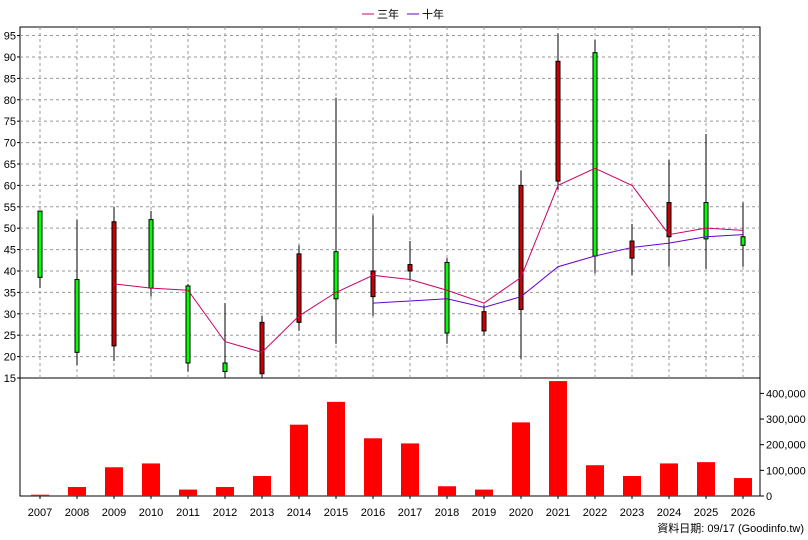 This screenshot has width=808, height=540. I want to click on price-y-axis: 15 20 25 30 35 40 45 50 55 60 65 70 75 80 85 90 95, so click(12, 208).